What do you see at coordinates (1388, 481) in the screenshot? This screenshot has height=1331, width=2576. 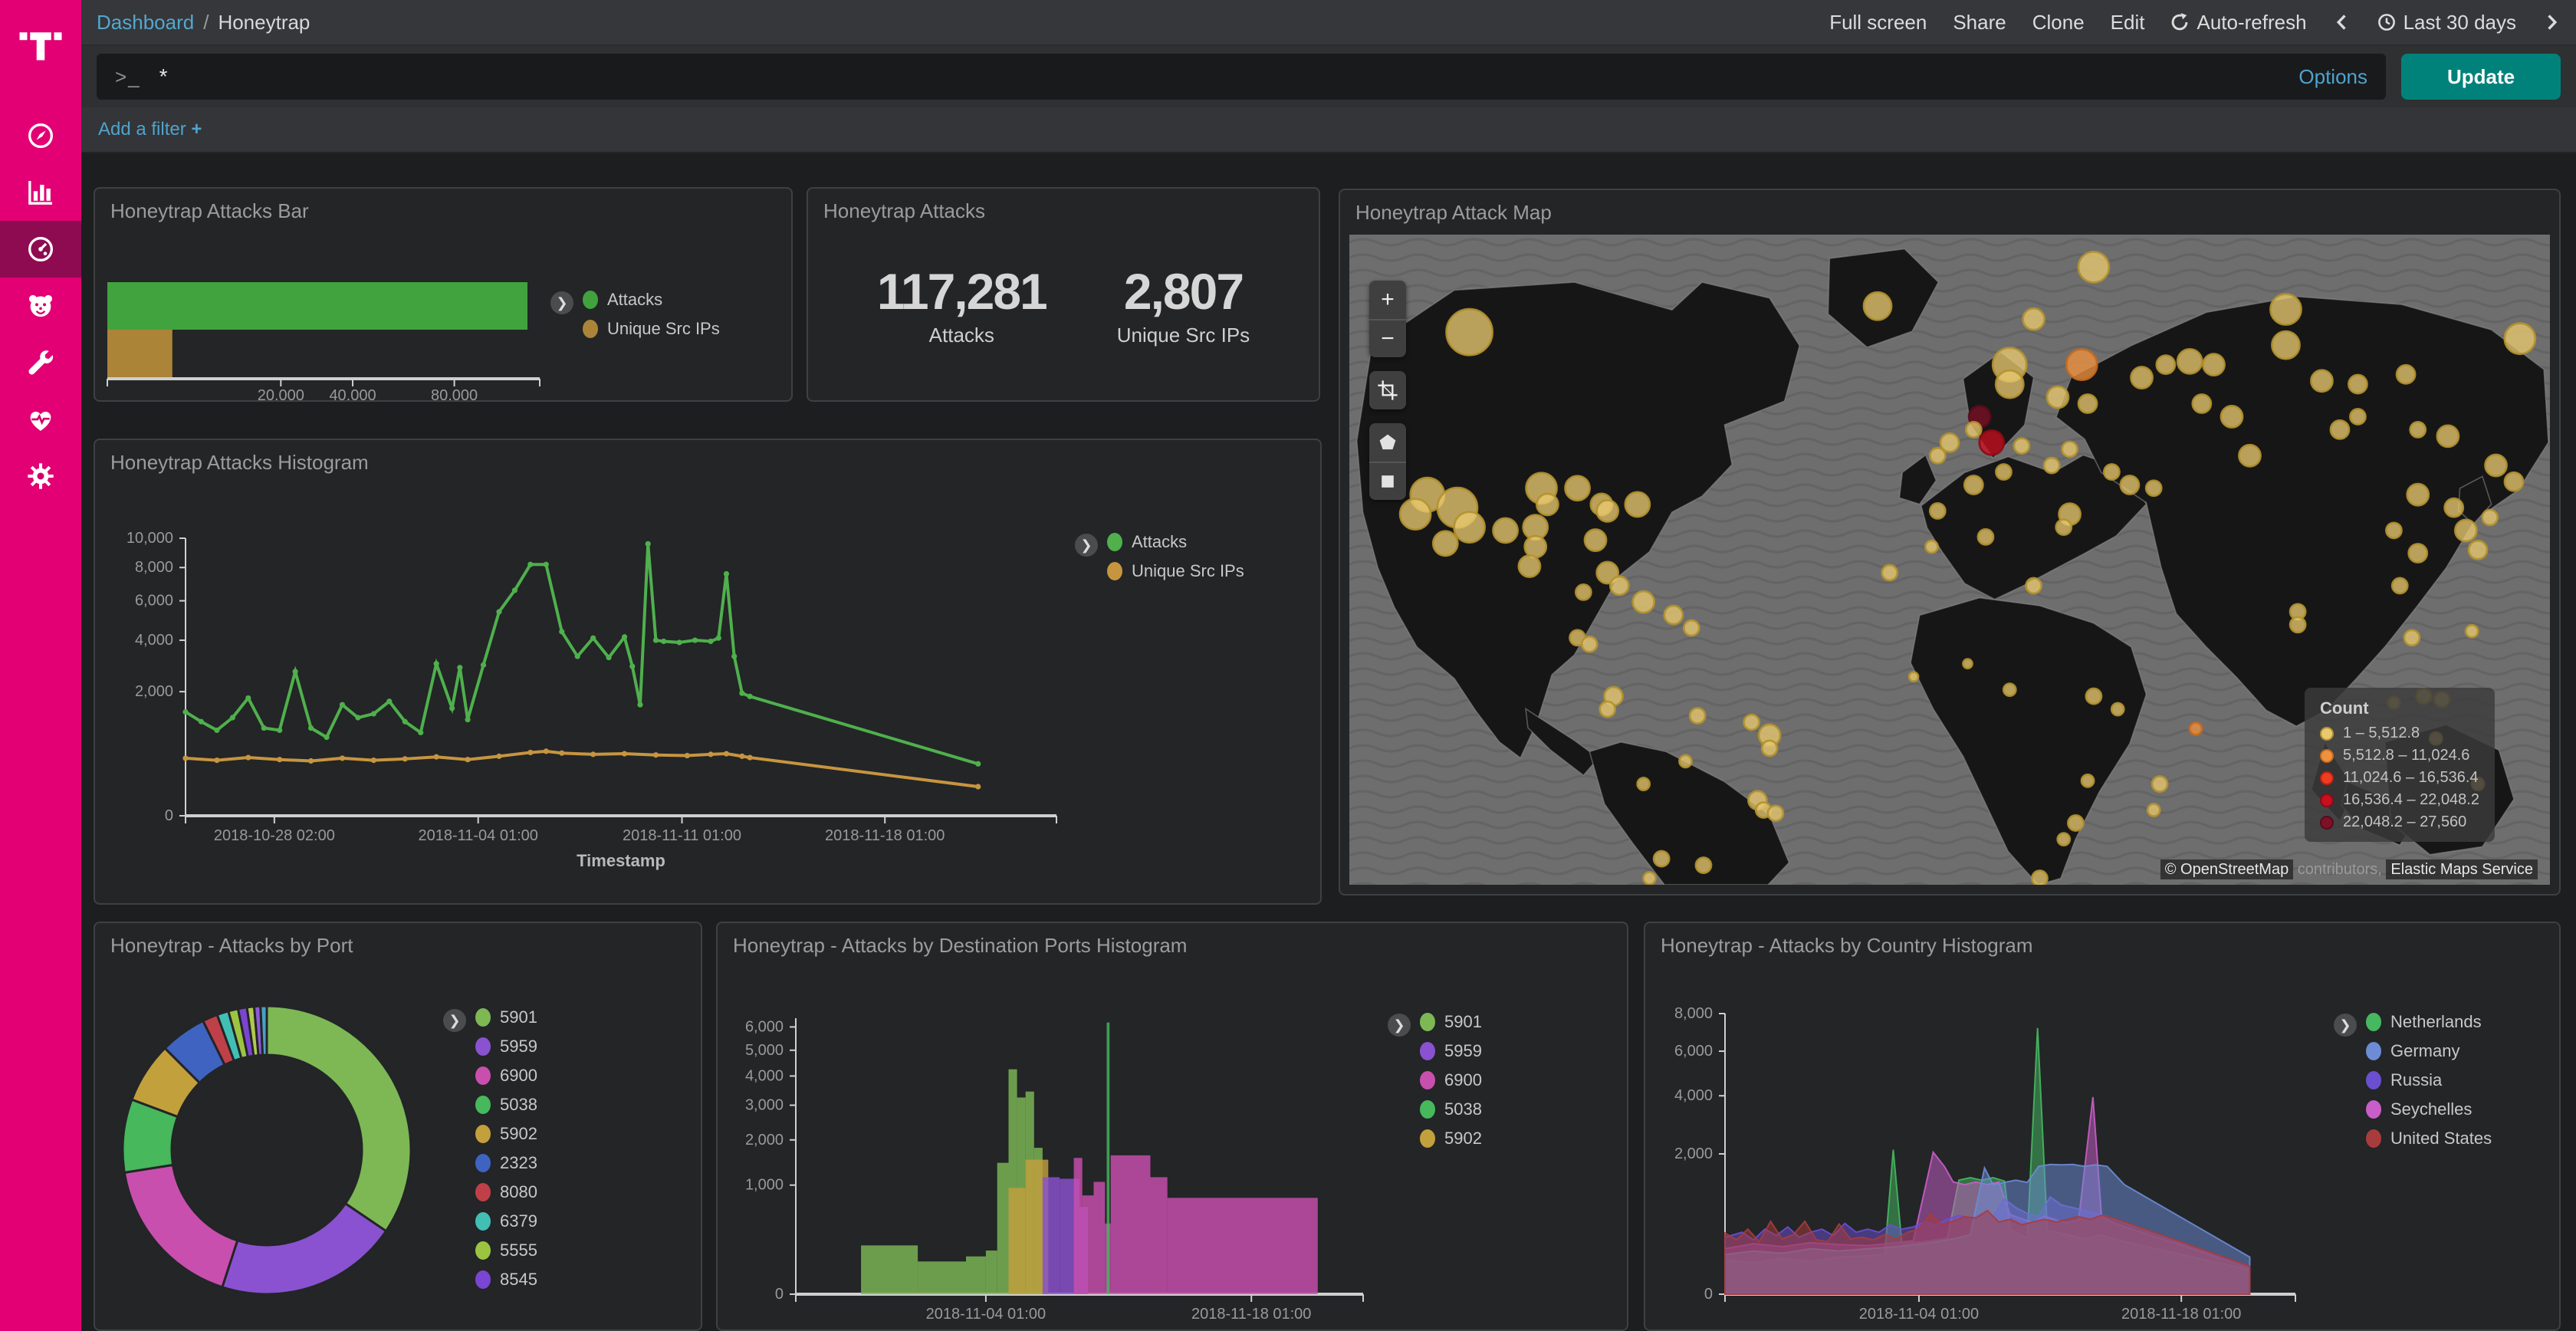 I see `map-draw-rectangle-button` at bounding box center [1388, 481].